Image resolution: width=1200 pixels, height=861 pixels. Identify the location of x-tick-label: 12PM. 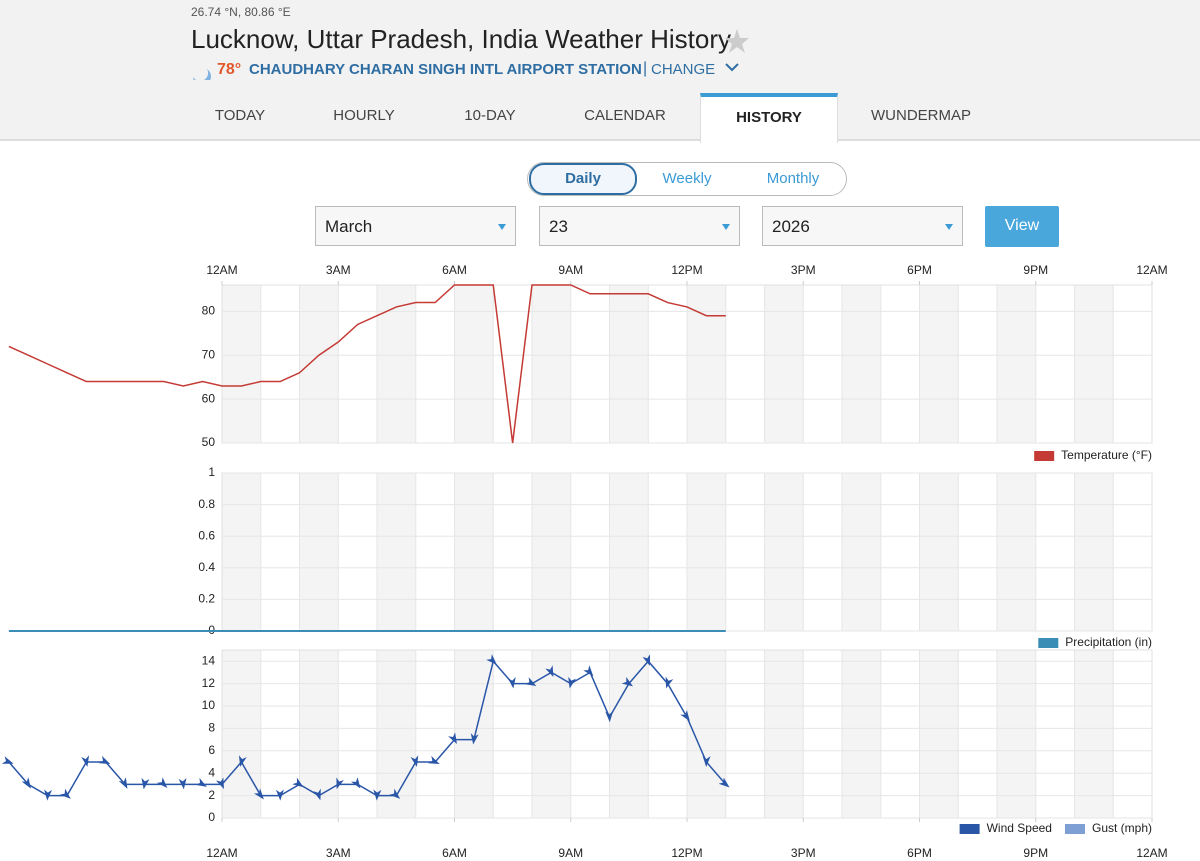
(686, 270).